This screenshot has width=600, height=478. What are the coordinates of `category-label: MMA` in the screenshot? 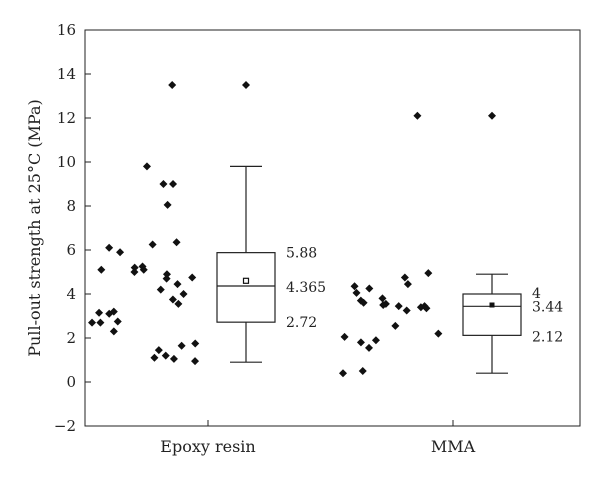 It's located at (453, 446).